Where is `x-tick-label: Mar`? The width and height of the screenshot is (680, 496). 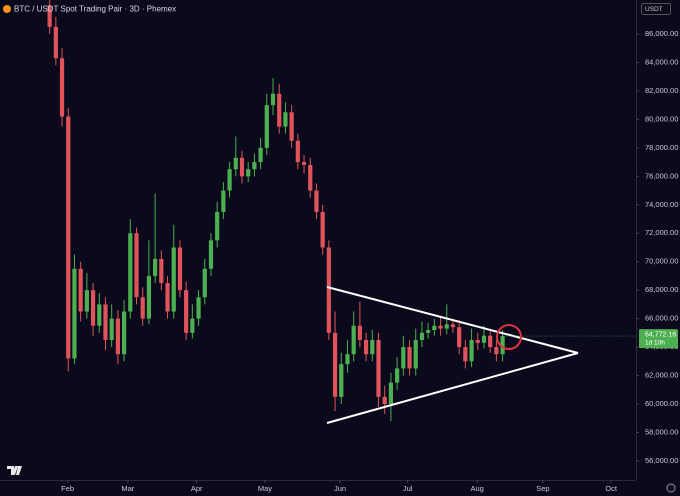 x-tick-label: Mar is located at coordinates (127, 488).